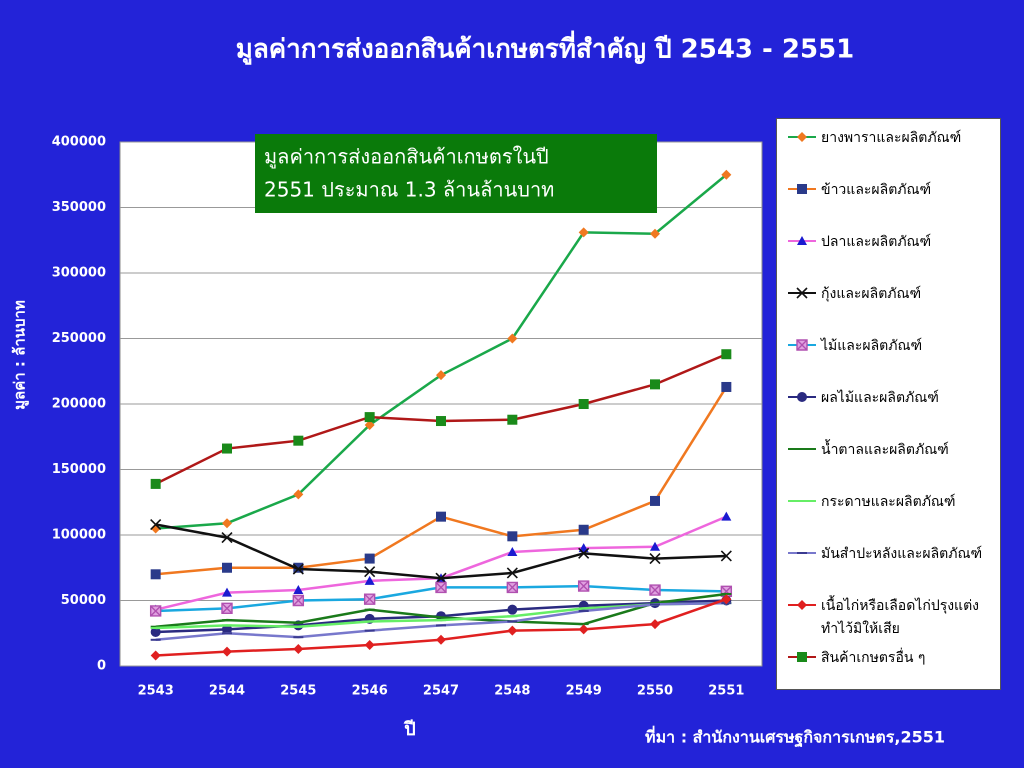 The image size is (1024, 768). Describe the element at coordinates (888, 411) in the screenshot. I see `legend-item: ผลไม้และผลิตภัณฑ์` at that location.